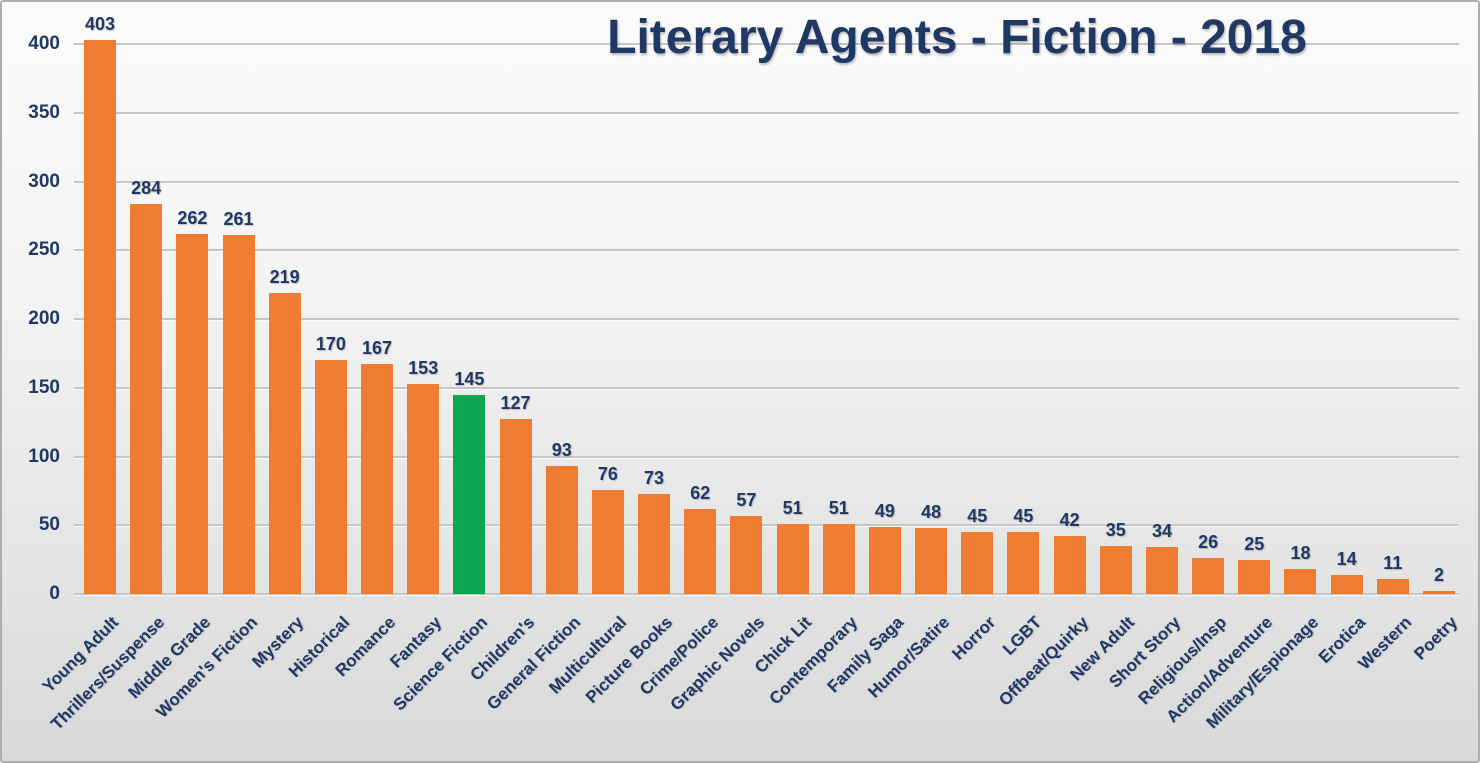 This screenshot has width=1480, height=763. I want to click on y-tick-label-300: 300, so click(44, 181).